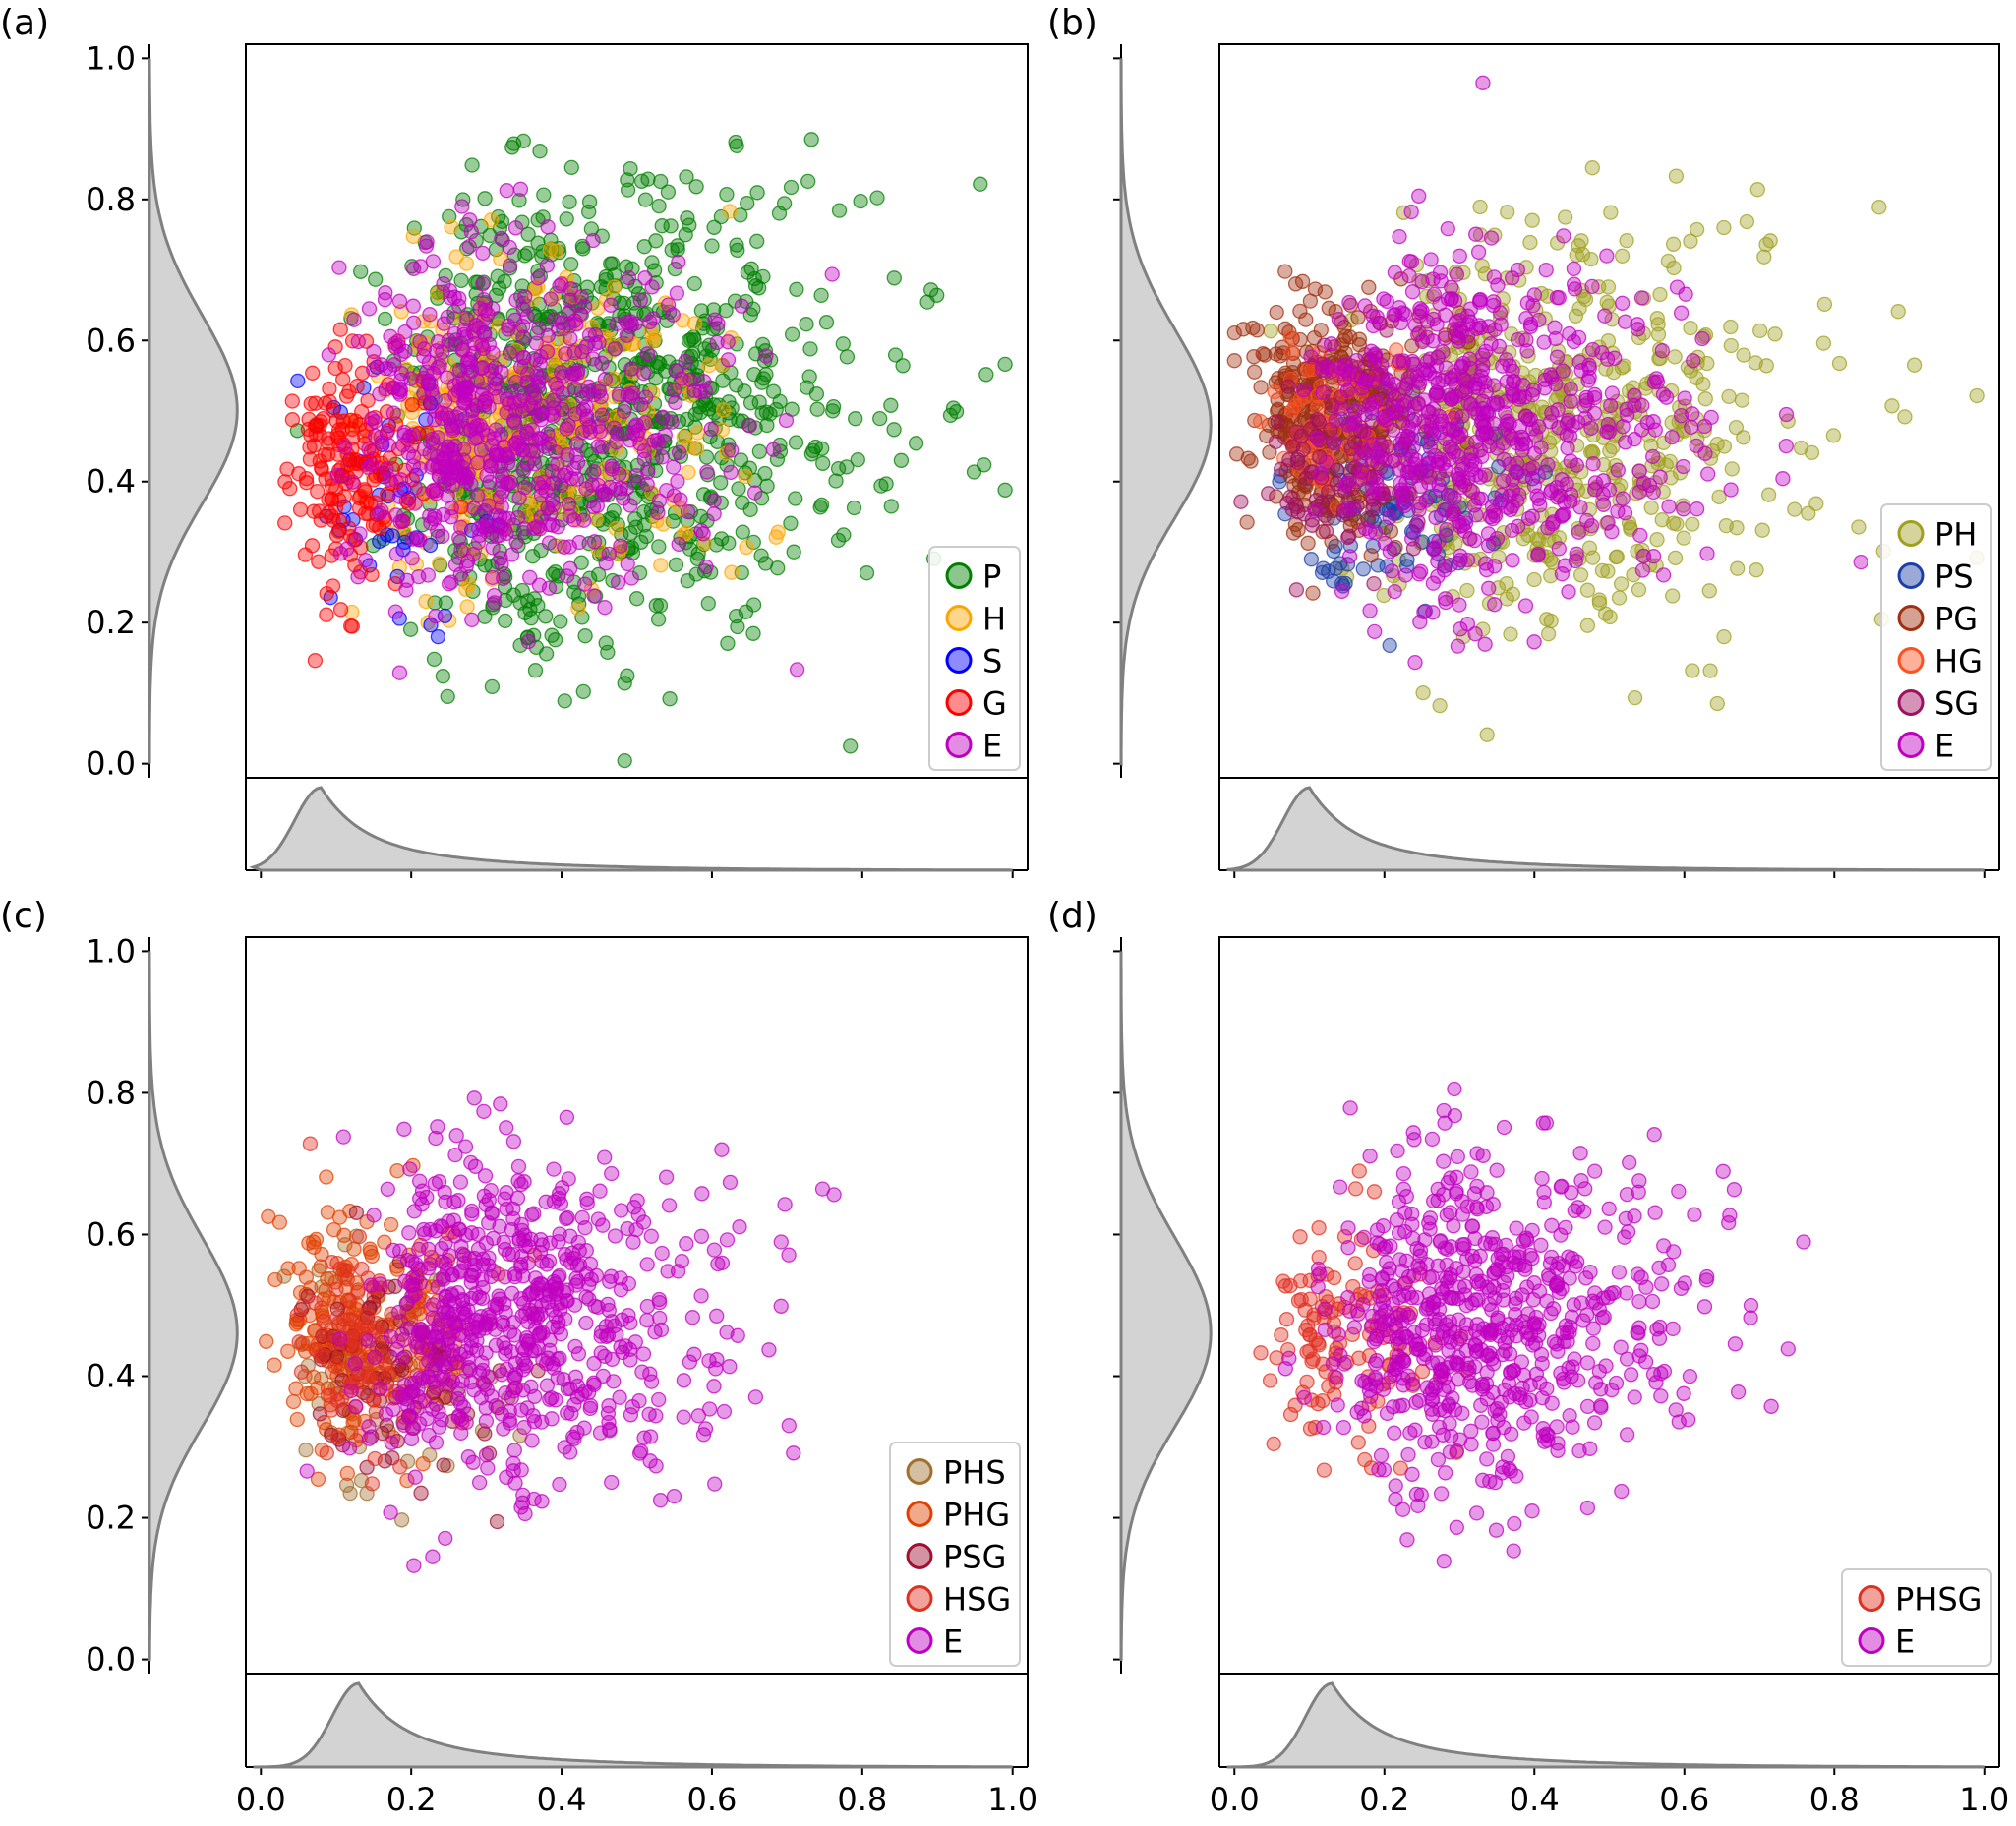  Describe the element at coordinates (1944, 746) in the screenshot. I see `legend-label-b-E: E` at that location.